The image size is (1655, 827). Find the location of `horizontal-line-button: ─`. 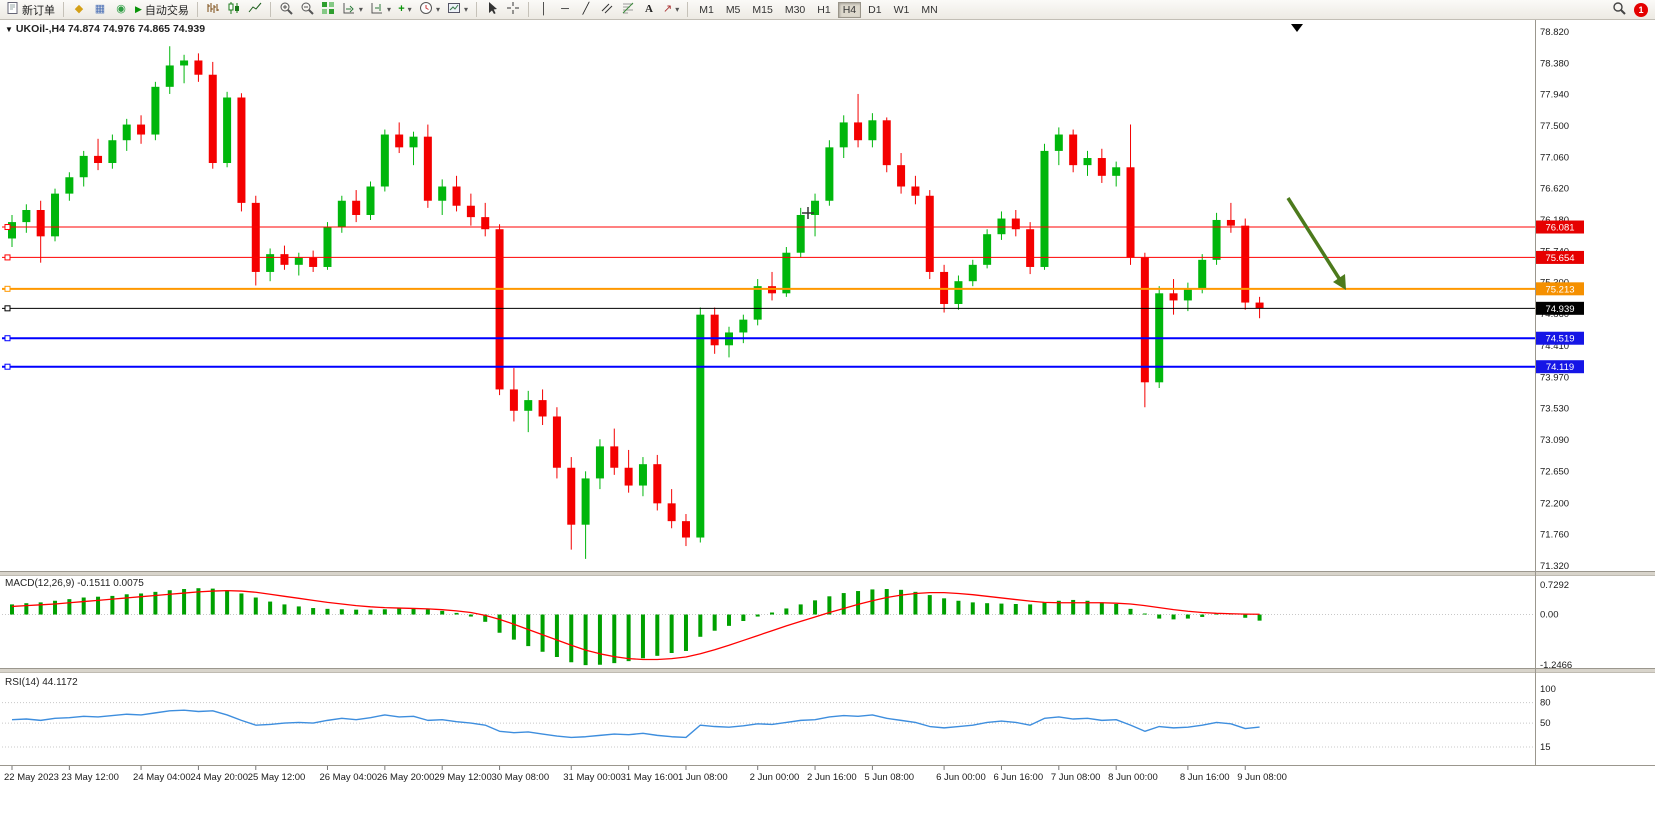

horizontal-line-button: ─ is located at coordinates (565, 9).